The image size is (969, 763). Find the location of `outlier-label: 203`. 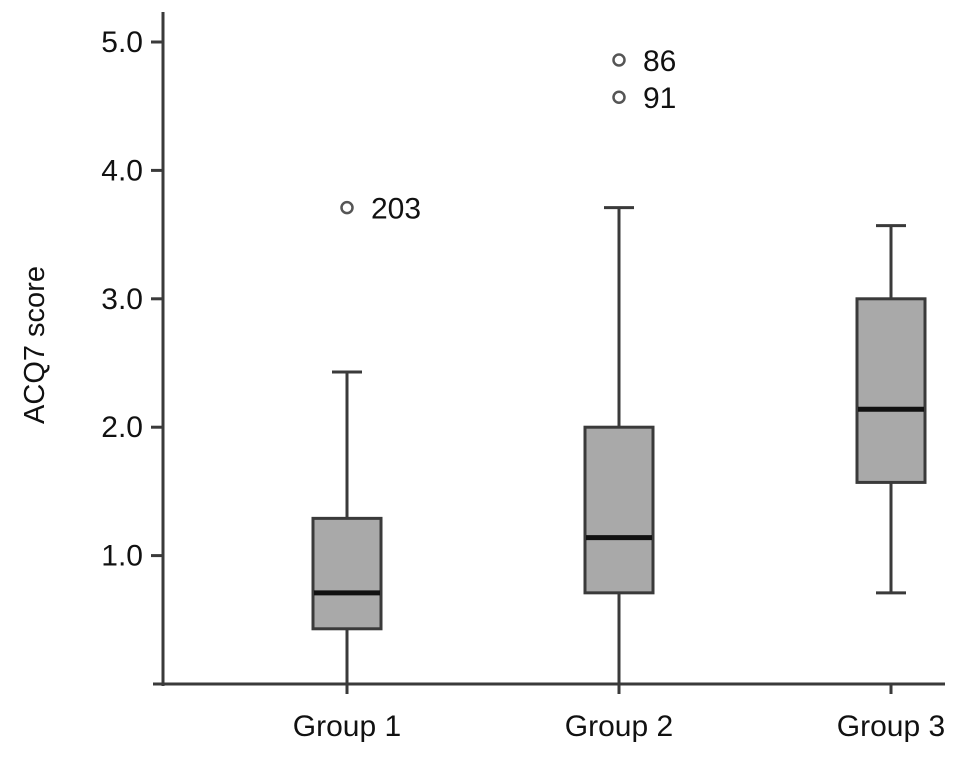

outlier-label: 203 is located at coordinates (396, 209).